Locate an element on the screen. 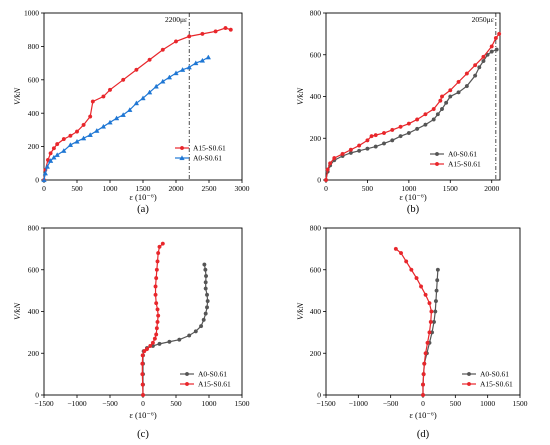 This screenshot has height=445, width=550. y-tick-label: 0 is located at coordinates (319, 180).